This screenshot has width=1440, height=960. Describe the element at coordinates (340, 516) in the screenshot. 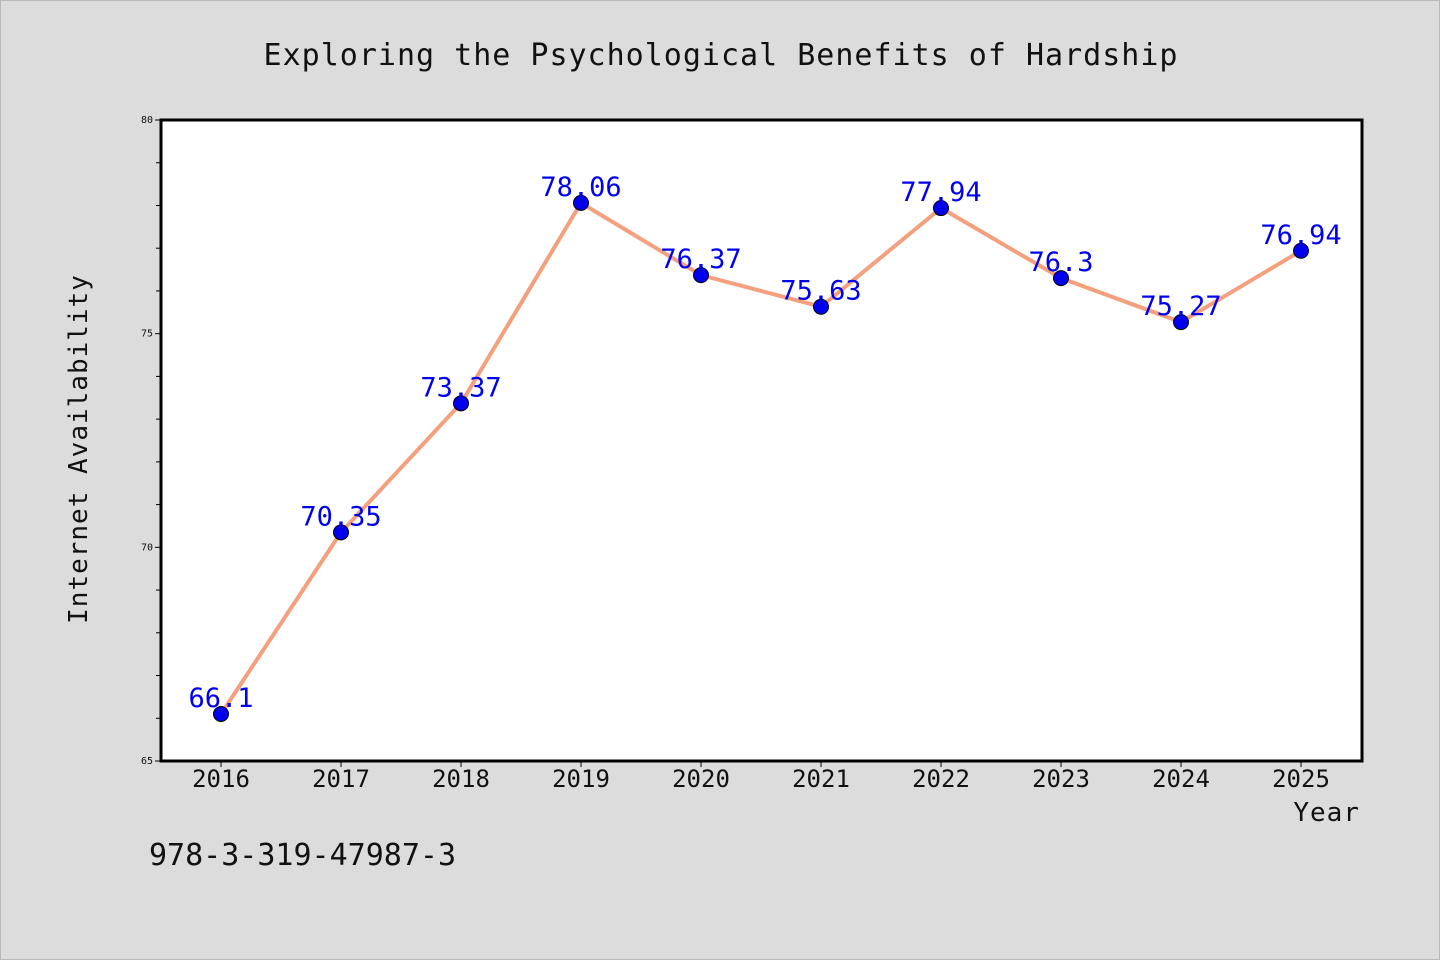

I see `data-label: 70.35` at that location.